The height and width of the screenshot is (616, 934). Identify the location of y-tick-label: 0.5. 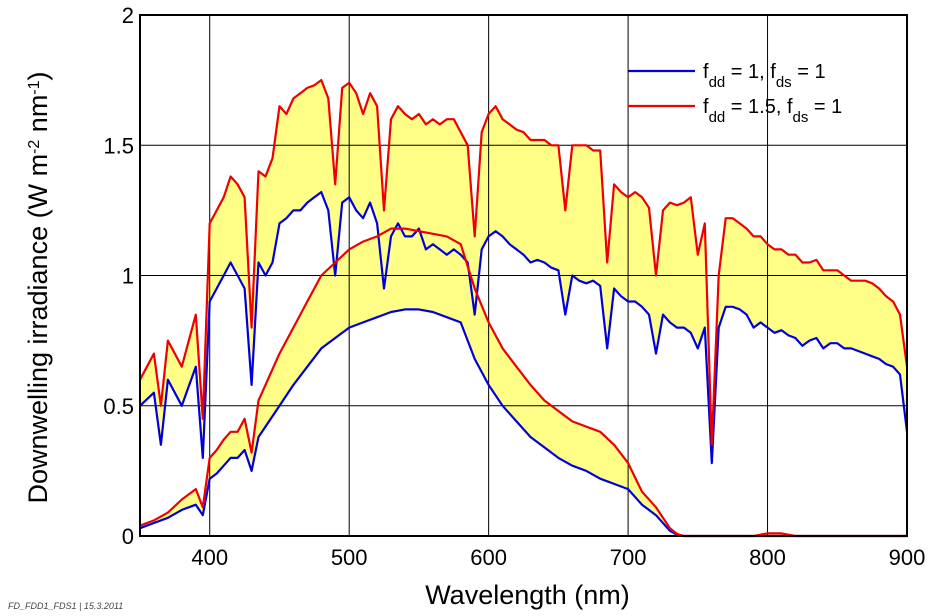
(118, 406).